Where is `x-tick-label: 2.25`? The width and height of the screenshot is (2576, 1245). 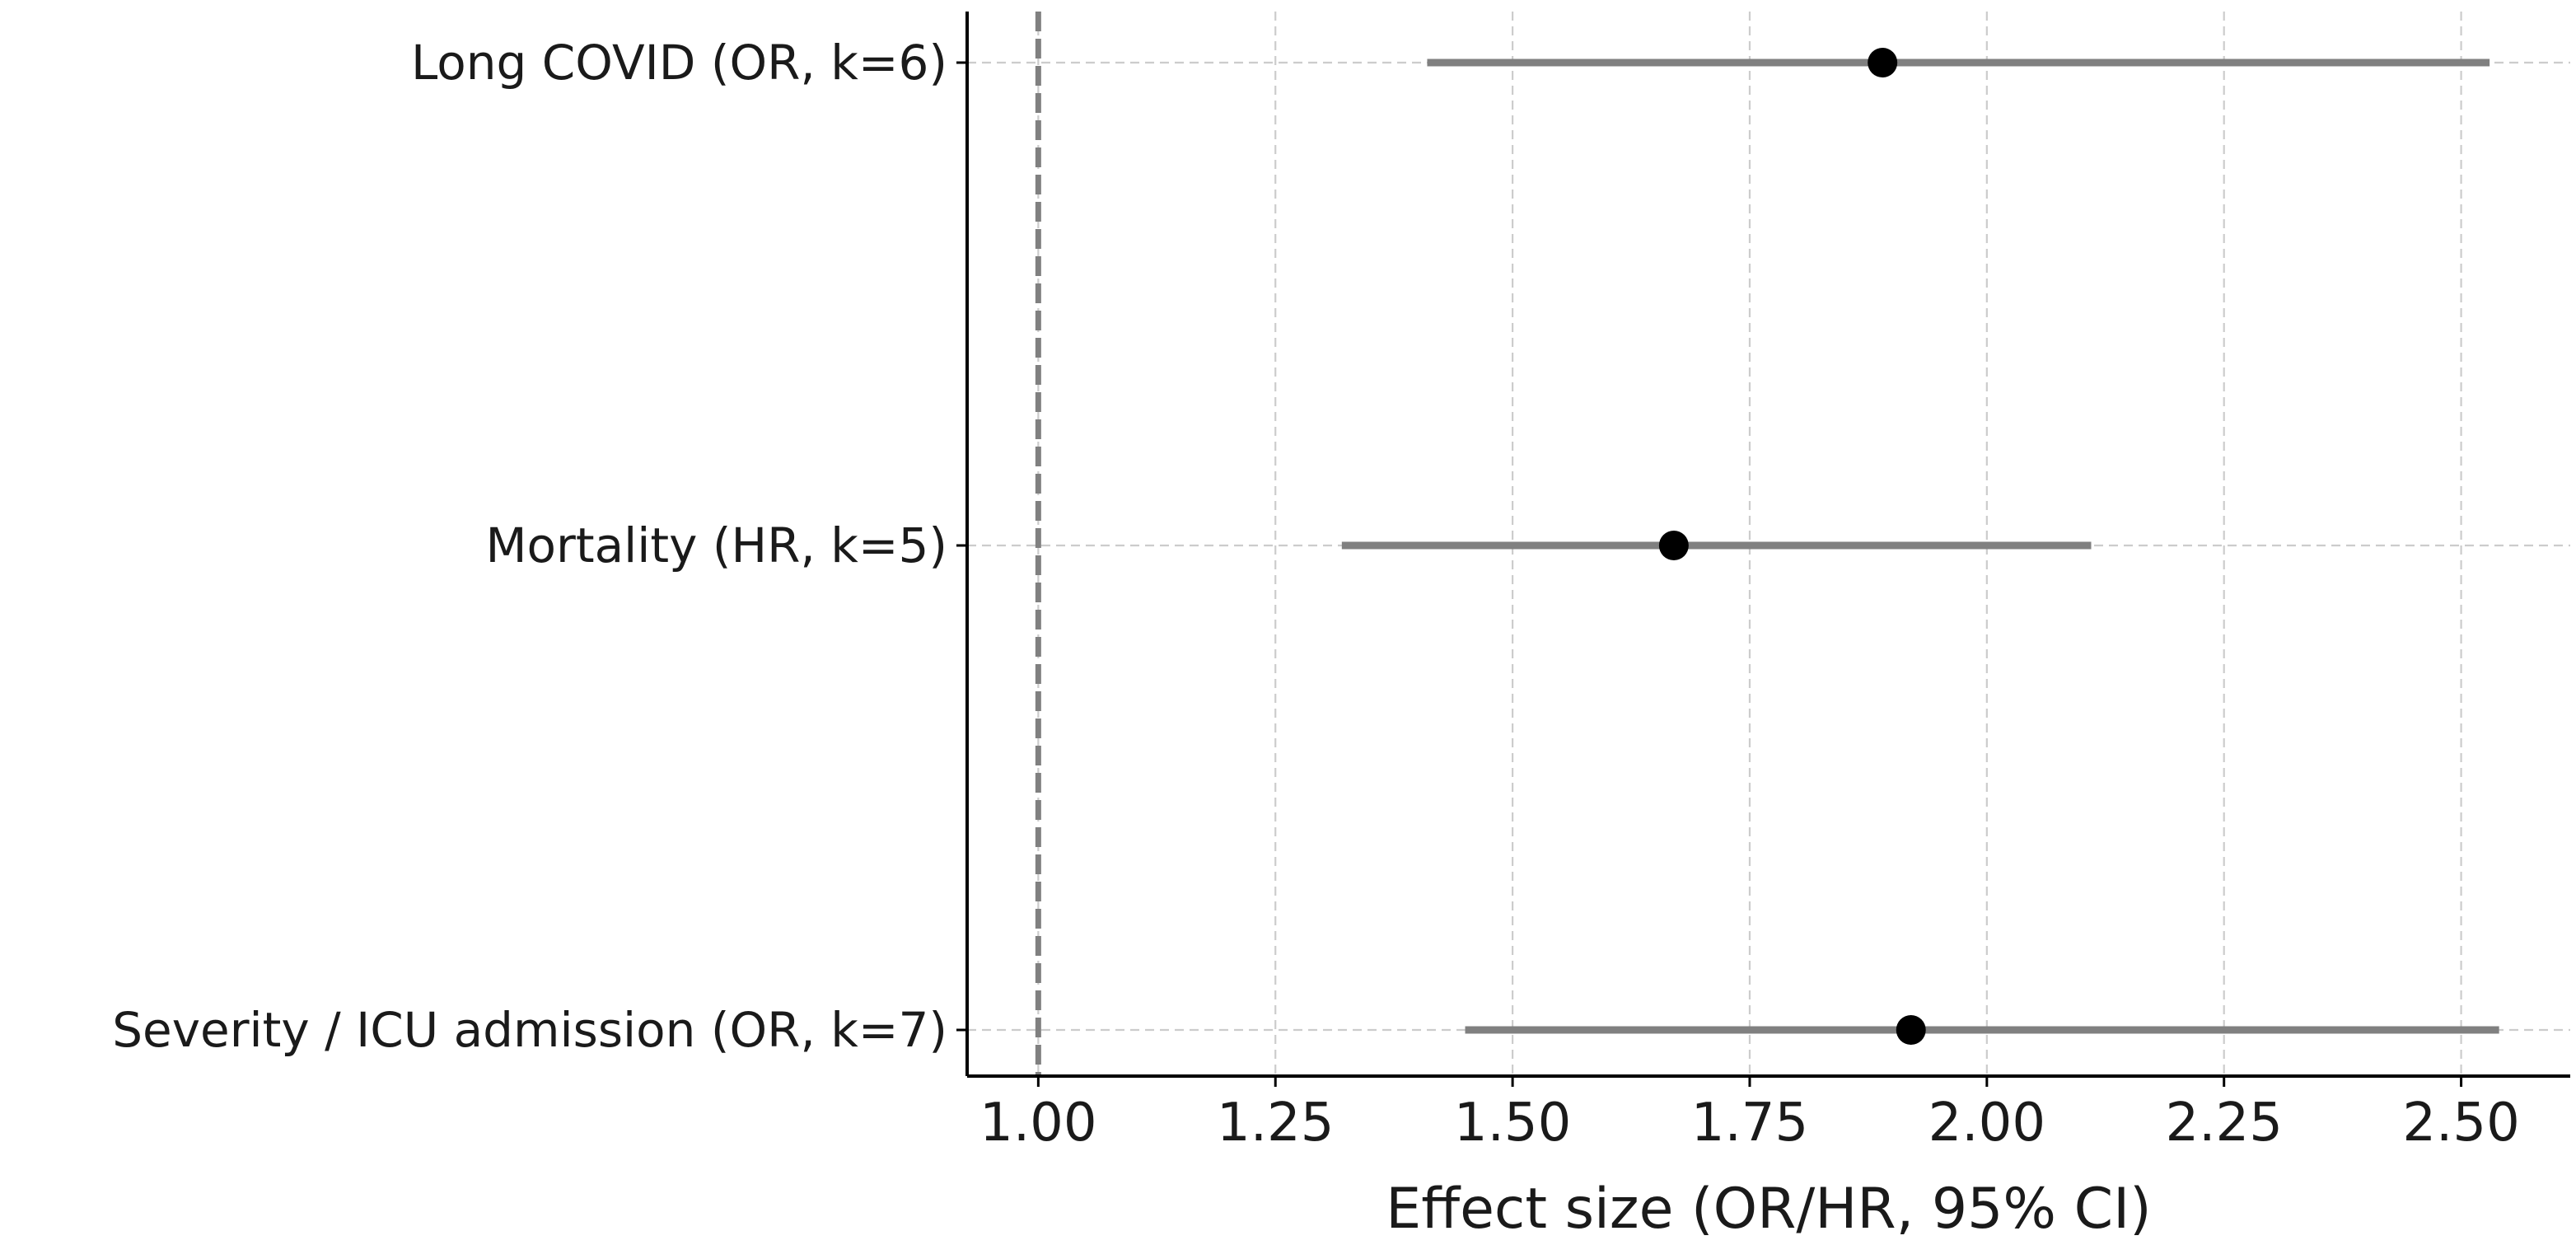 x-tick-label: 2.25 is located at coordinates (2224, 1123).